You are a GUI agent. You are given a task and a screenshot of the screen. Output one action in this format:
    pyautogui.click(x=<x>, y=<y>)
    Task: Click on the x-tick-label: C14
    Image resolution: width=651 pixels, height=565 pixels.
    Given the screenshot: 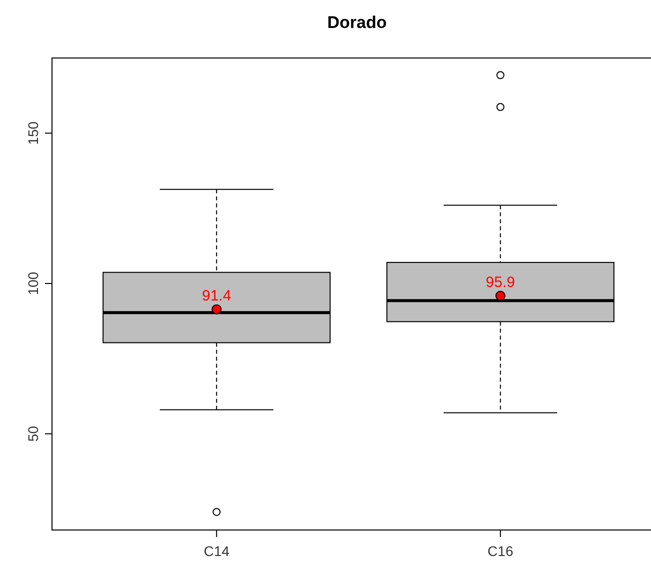 What is the action you would take?
    pyautogui.click(x=217, y=551)
    